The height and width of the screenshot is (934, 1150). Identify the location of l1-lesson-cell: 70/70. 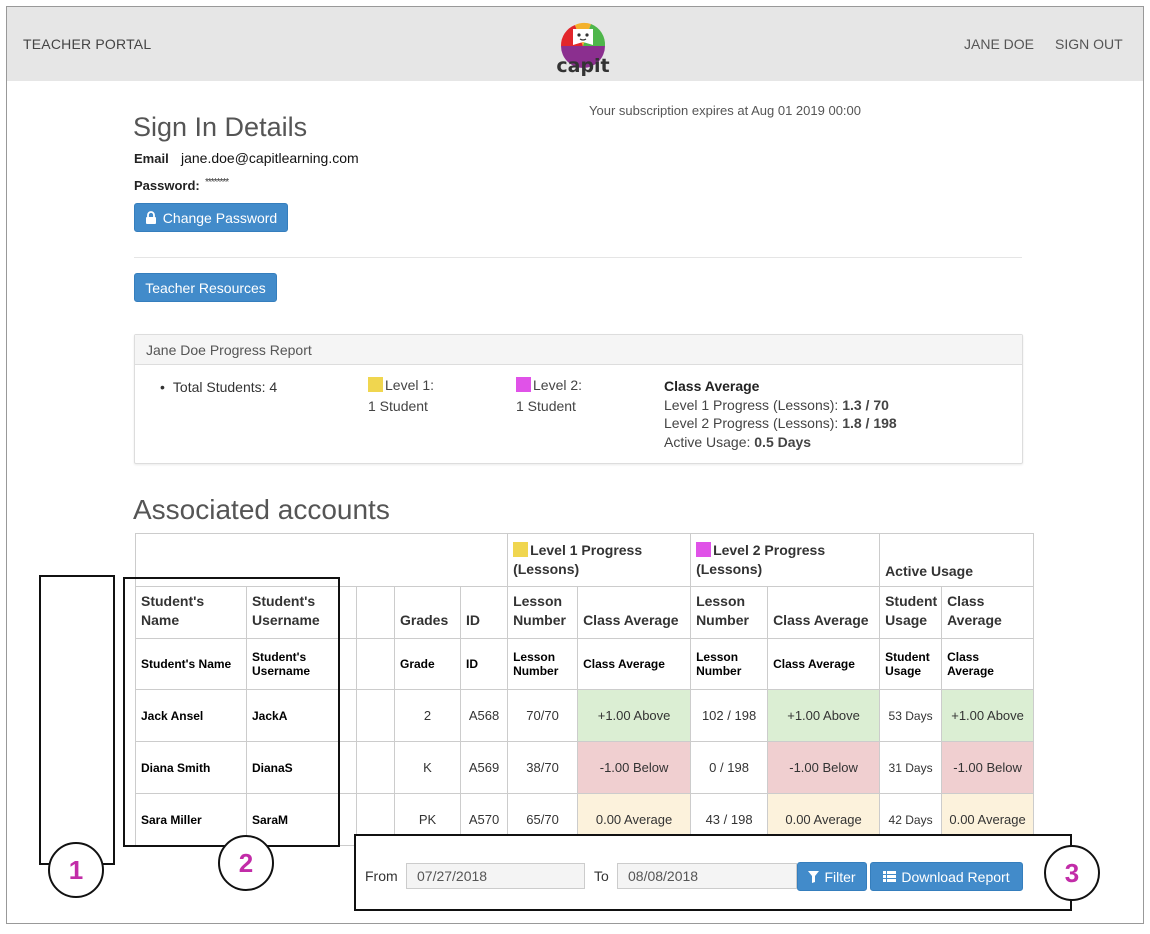
(543, 715).